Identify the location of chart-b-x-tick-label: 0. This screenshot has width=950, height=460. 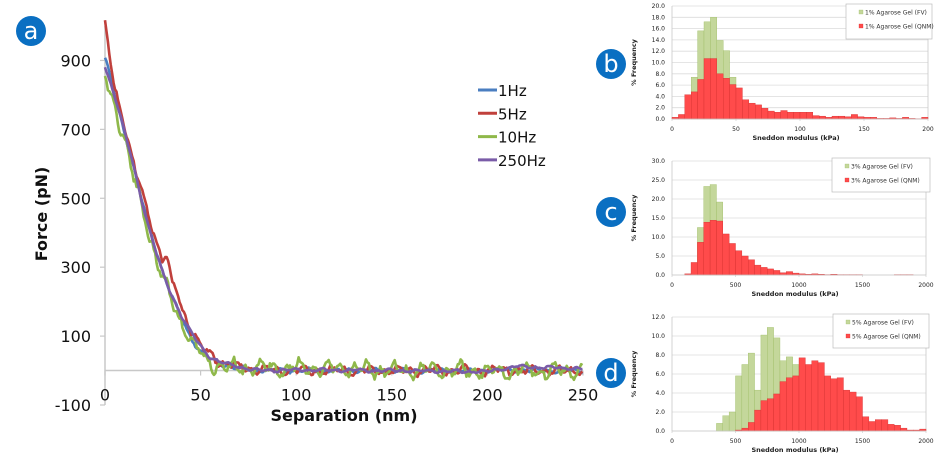
(672, 129).